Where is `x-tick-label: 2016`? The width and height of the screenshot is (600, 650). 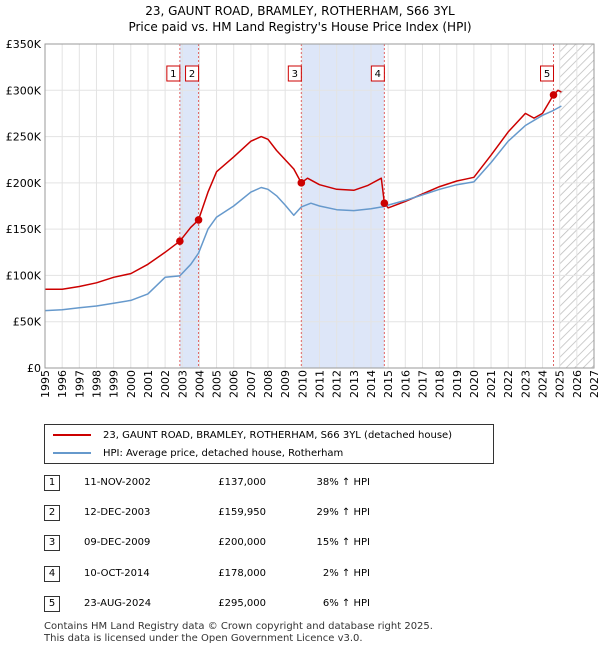 x-tick-label: 2016 is located at coordinates (405, 384).